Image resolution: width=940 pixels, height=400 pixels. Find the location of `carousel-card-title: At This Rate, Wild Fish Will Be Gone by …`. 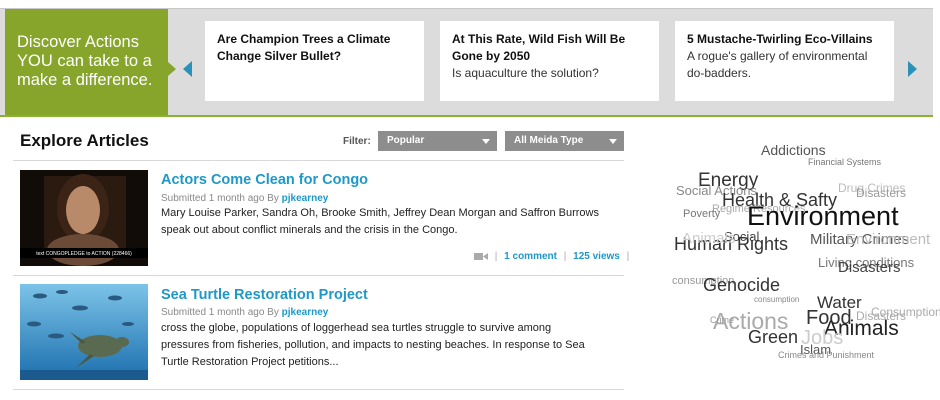

carousel-card-title: At This Rate, Wild Fish Will Be Gone by … is located at coordinates (539, 47).